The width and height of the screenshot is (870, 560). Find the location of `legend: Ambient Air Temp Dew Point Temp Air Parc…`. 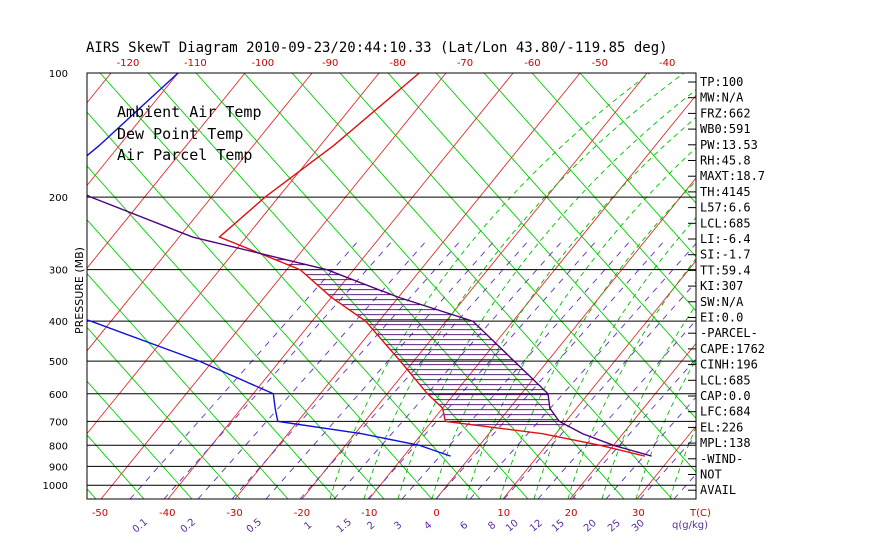

legend: Ambient Air Temp Dew Point Temp Air Parc… is located at coordinates (189, 133).